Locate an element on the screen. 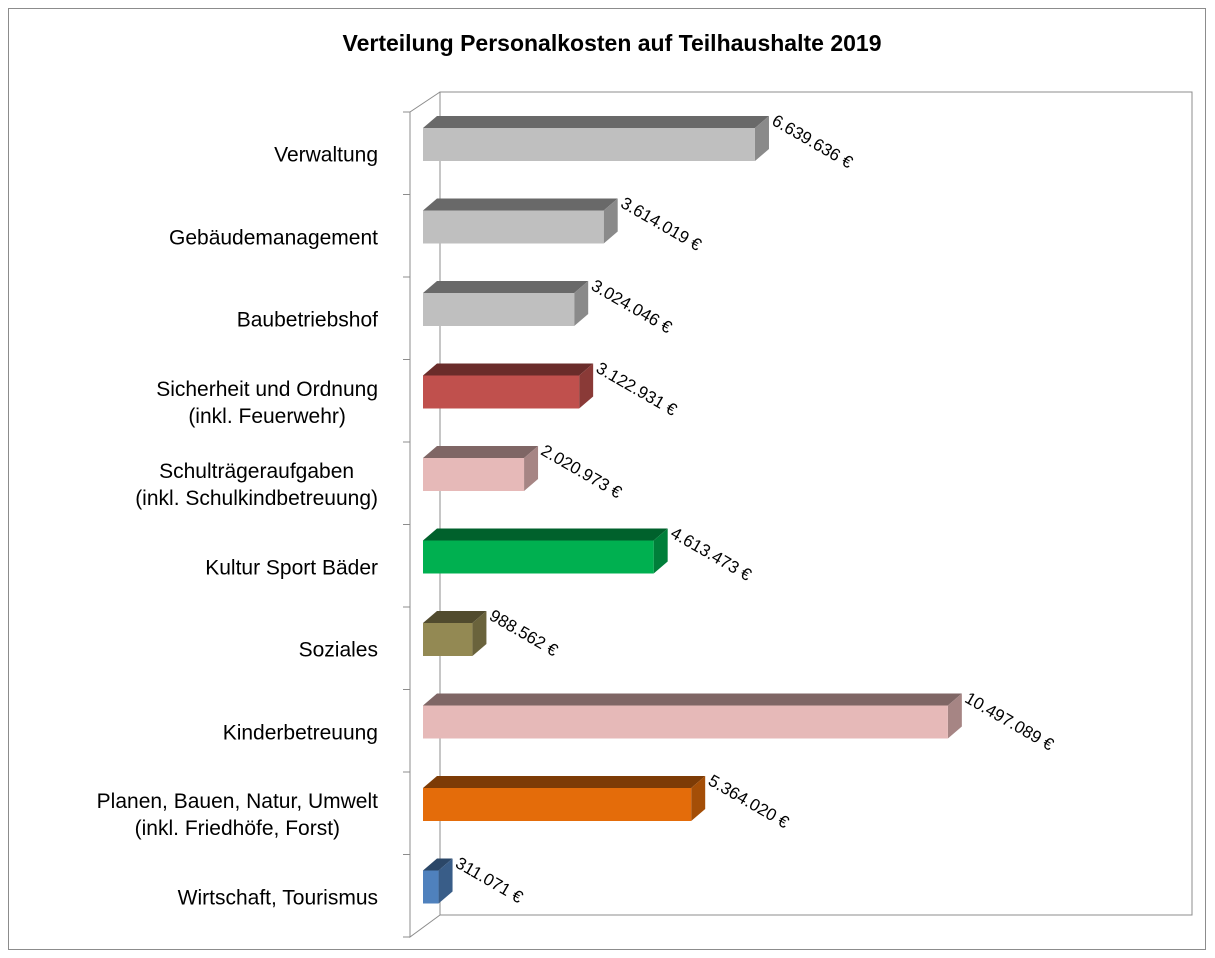  category-label: Kultur Sport Bäder is located at coordinates (291, 568).